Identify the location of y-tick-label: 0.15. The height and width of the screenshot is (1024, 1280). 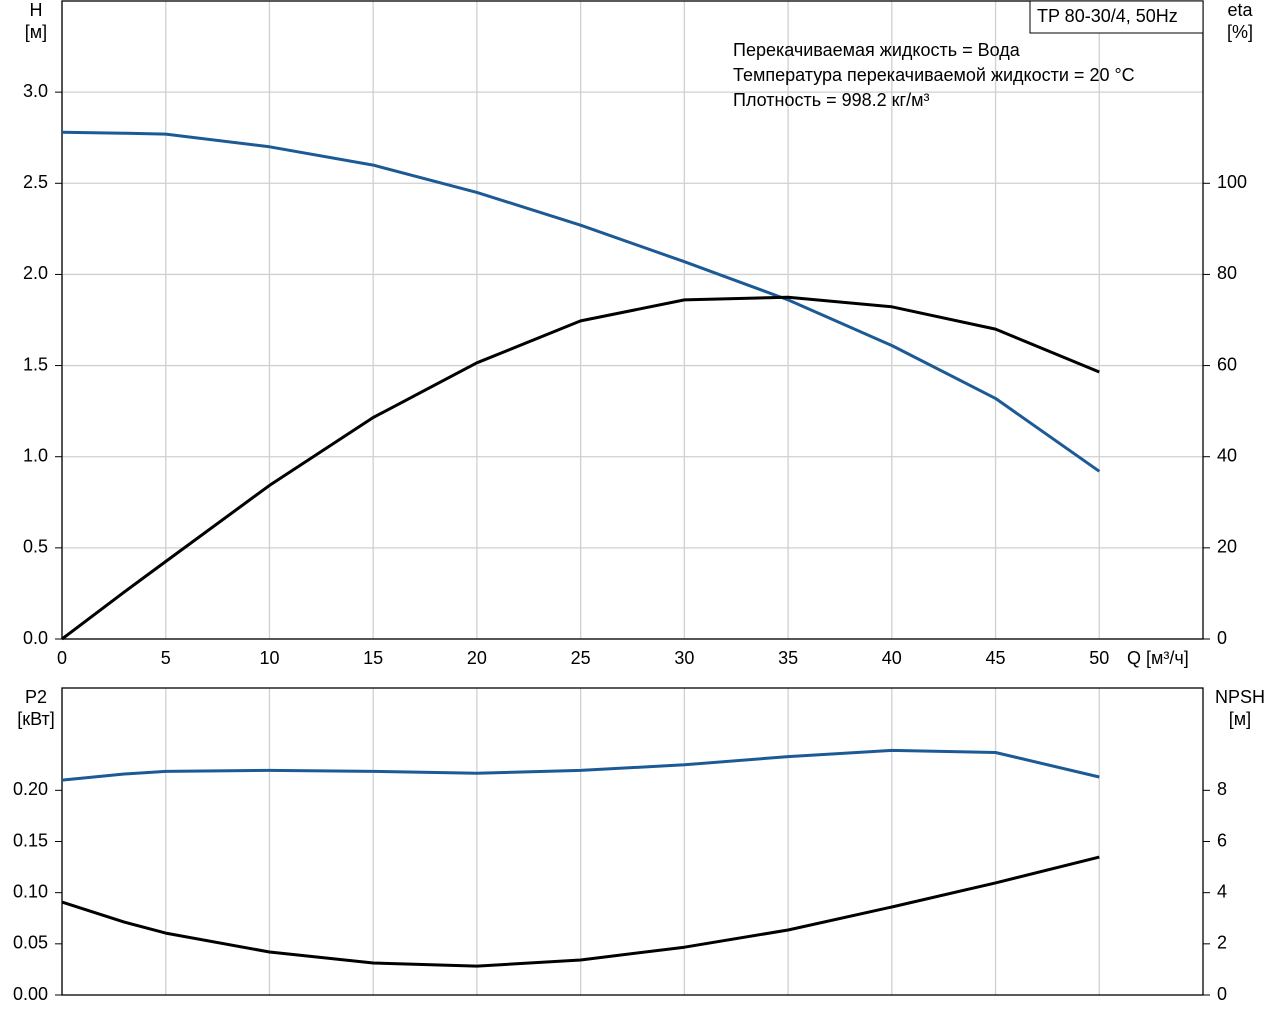
(30, 840).